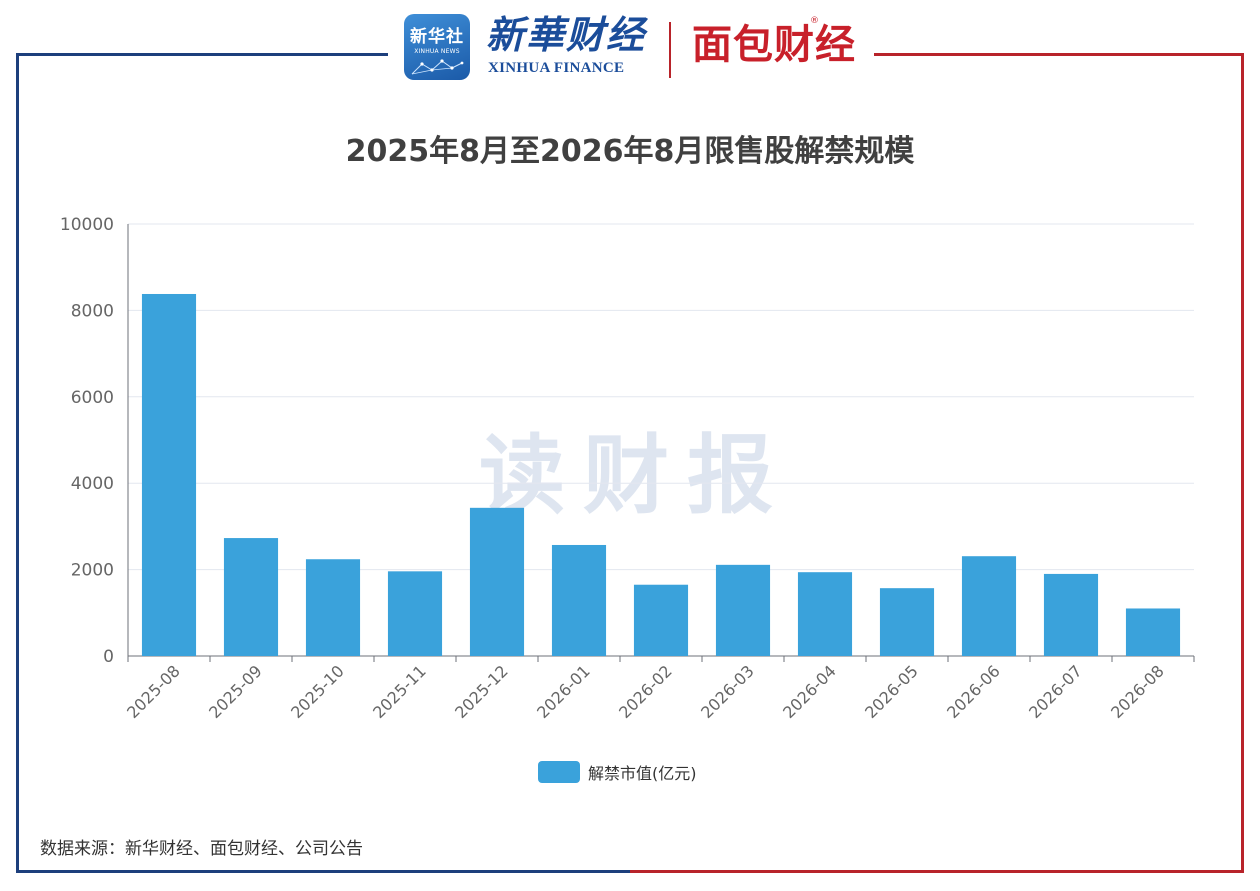 The height and width of the screenshot is (891, 1260). I want to click on x-tick-label: 2026-04, so click(809, 691).